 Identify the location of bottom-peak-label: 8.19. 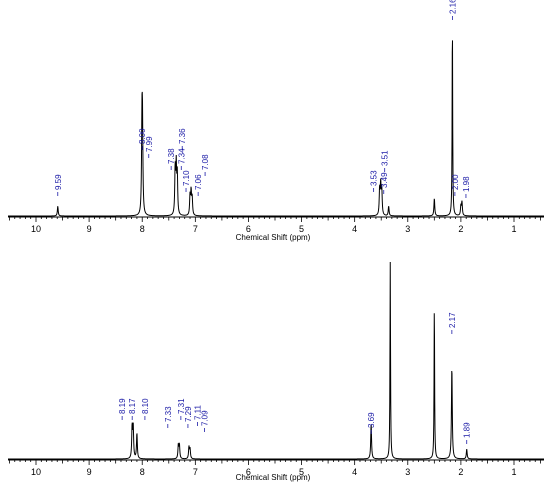
(122, 406).